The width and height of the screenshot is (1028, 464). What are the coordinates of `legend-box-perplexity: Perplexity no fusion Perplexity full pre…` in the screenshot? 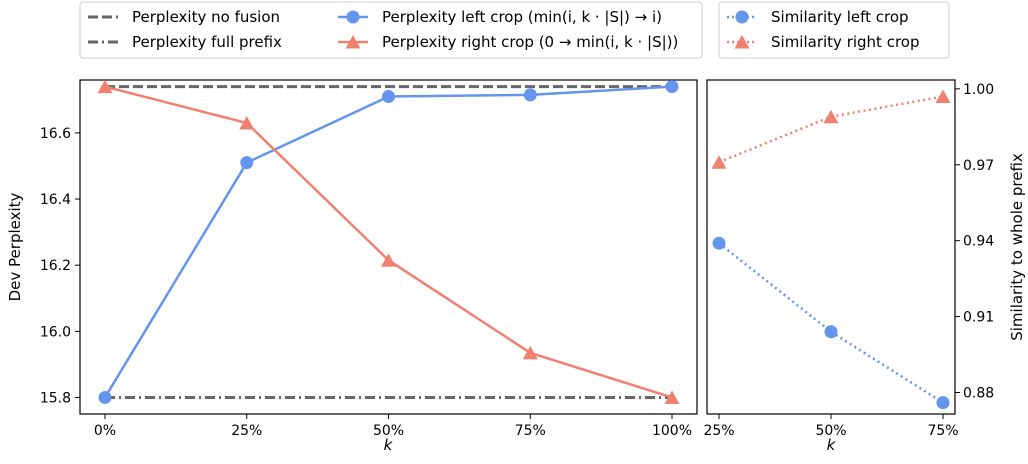 It's located at (391, 30).